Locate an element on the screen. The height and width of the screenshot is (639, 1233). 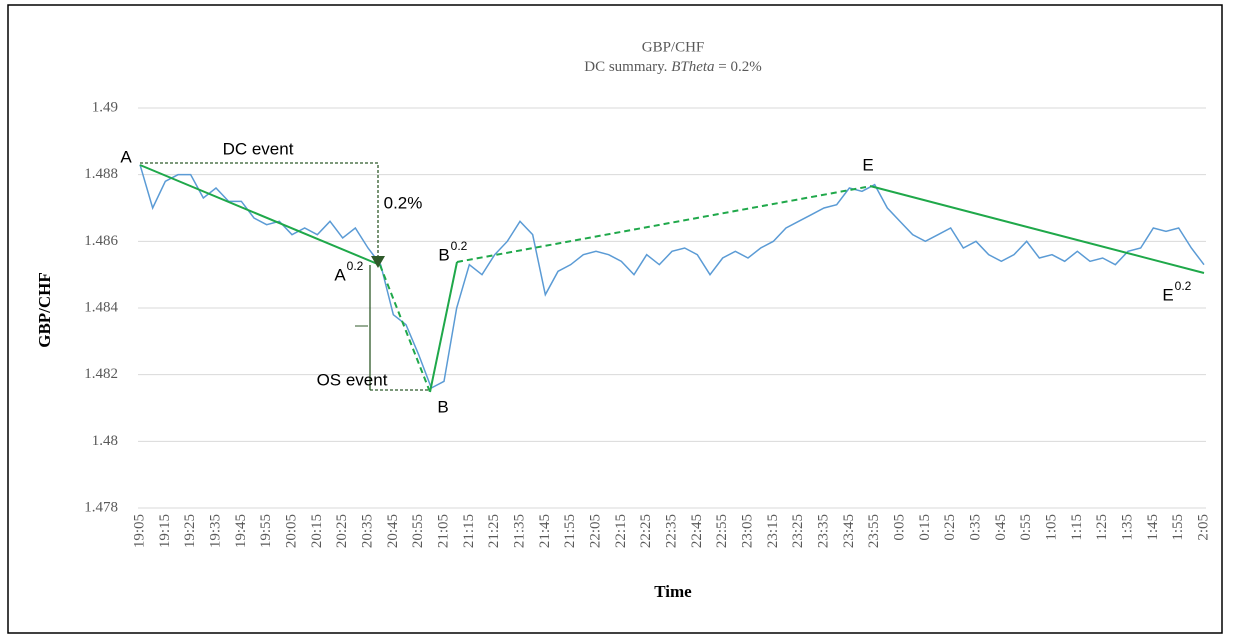
y-tick-label: 1.49 is located at coordinates (105, 107).